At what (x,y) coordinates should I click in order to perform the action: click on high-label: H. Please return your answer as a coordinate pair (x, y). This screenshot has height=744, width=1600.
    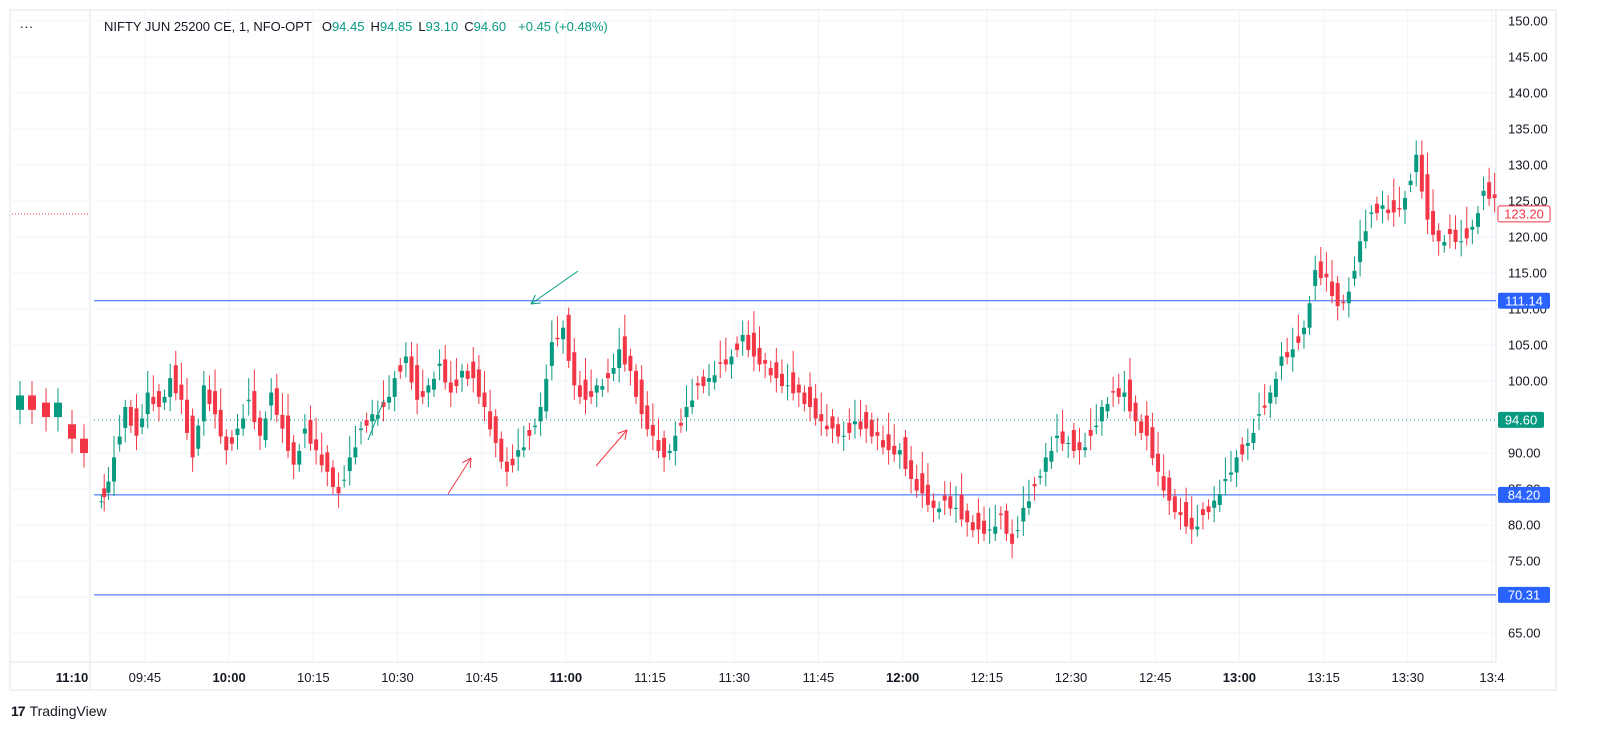
    Looking at the image, I should click on (375, 26).